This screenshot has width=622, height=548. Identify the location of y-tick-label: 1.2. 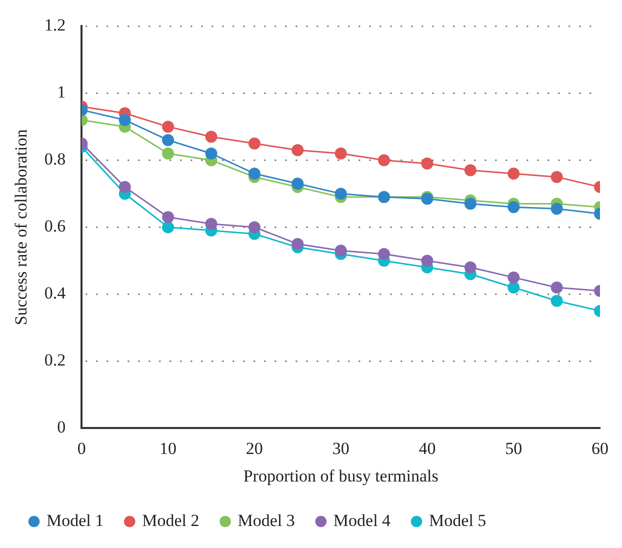
(55, 25).